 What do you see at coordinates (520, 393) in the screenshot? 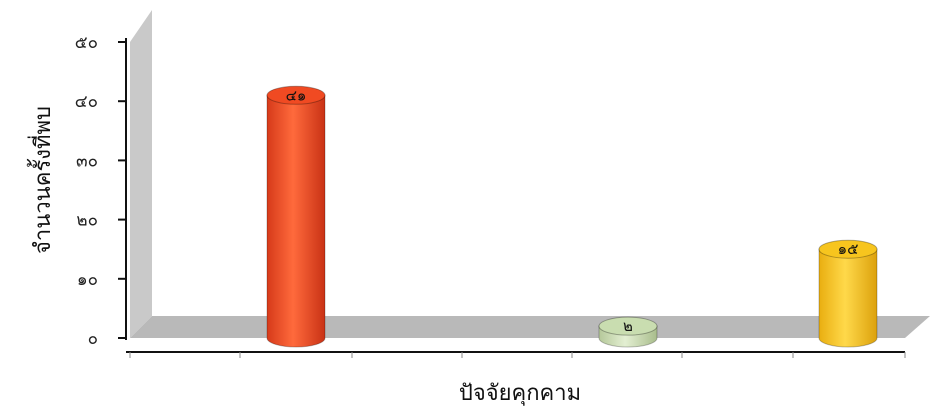
I see `x-axis-title: ปัจจัยคุกคาม` at bounding box center [520, 393].